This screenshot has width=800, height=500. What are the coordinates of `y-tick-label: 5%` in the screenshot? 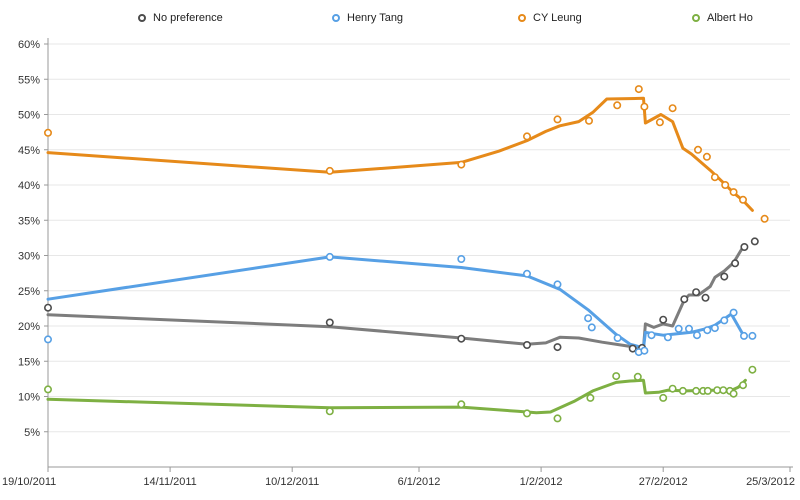 It's located at (32, 433).